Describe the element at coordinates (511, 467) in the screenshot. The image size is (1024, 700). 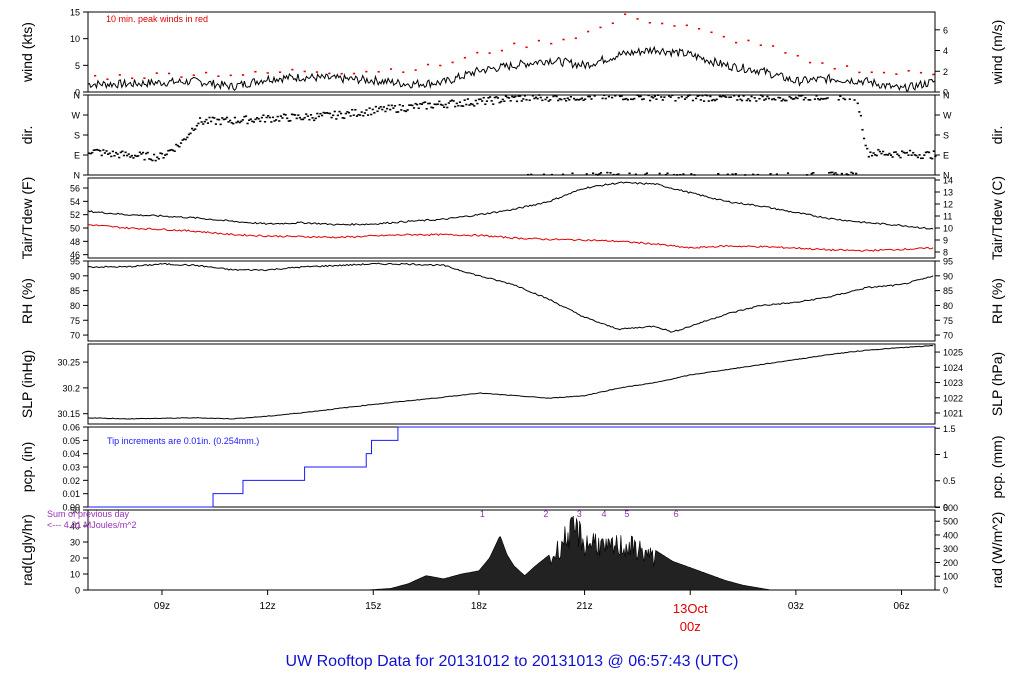
I see `series-line-accumulated-precip` at that location.